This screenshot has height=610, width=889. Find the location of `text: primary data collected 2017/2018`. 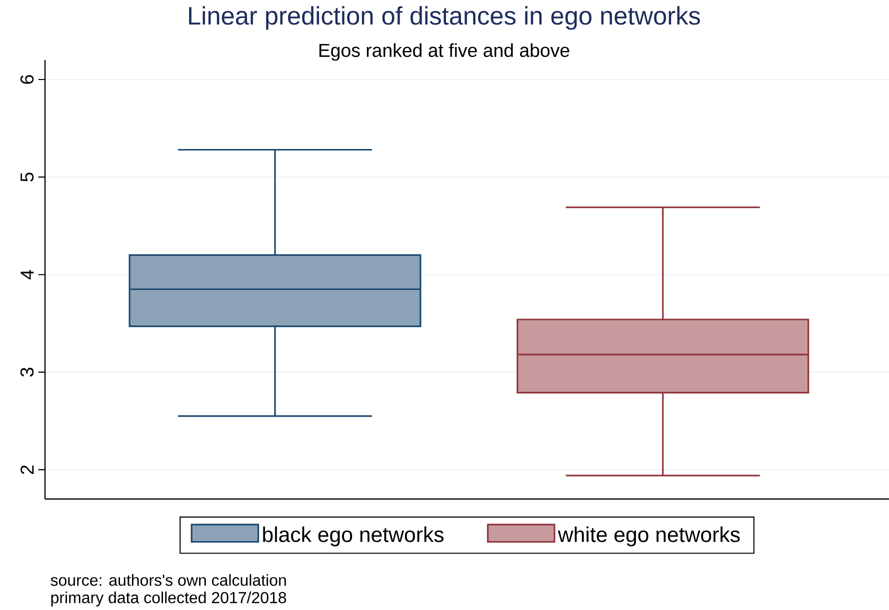

text: primary data collected 2017/2018 is located at coordinates (168, 599).